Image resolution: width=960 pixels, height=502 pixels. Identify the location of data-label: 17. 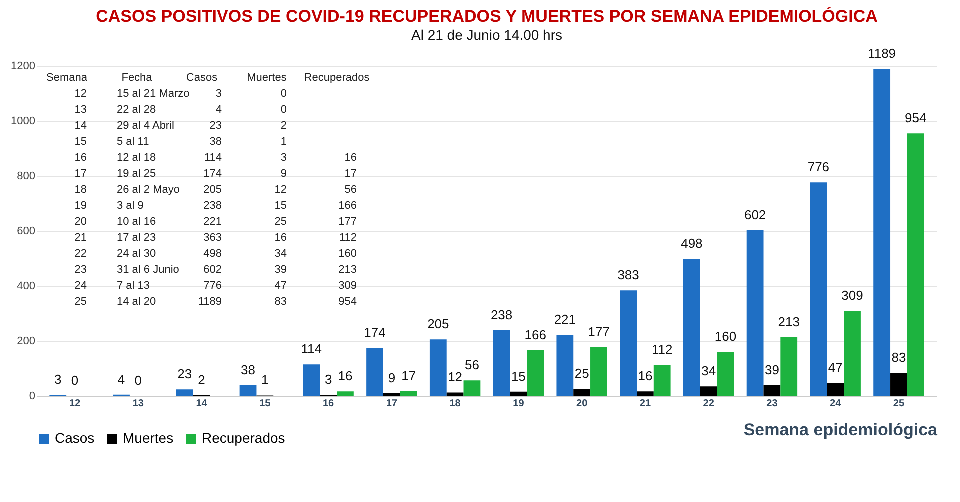
(409, 376).